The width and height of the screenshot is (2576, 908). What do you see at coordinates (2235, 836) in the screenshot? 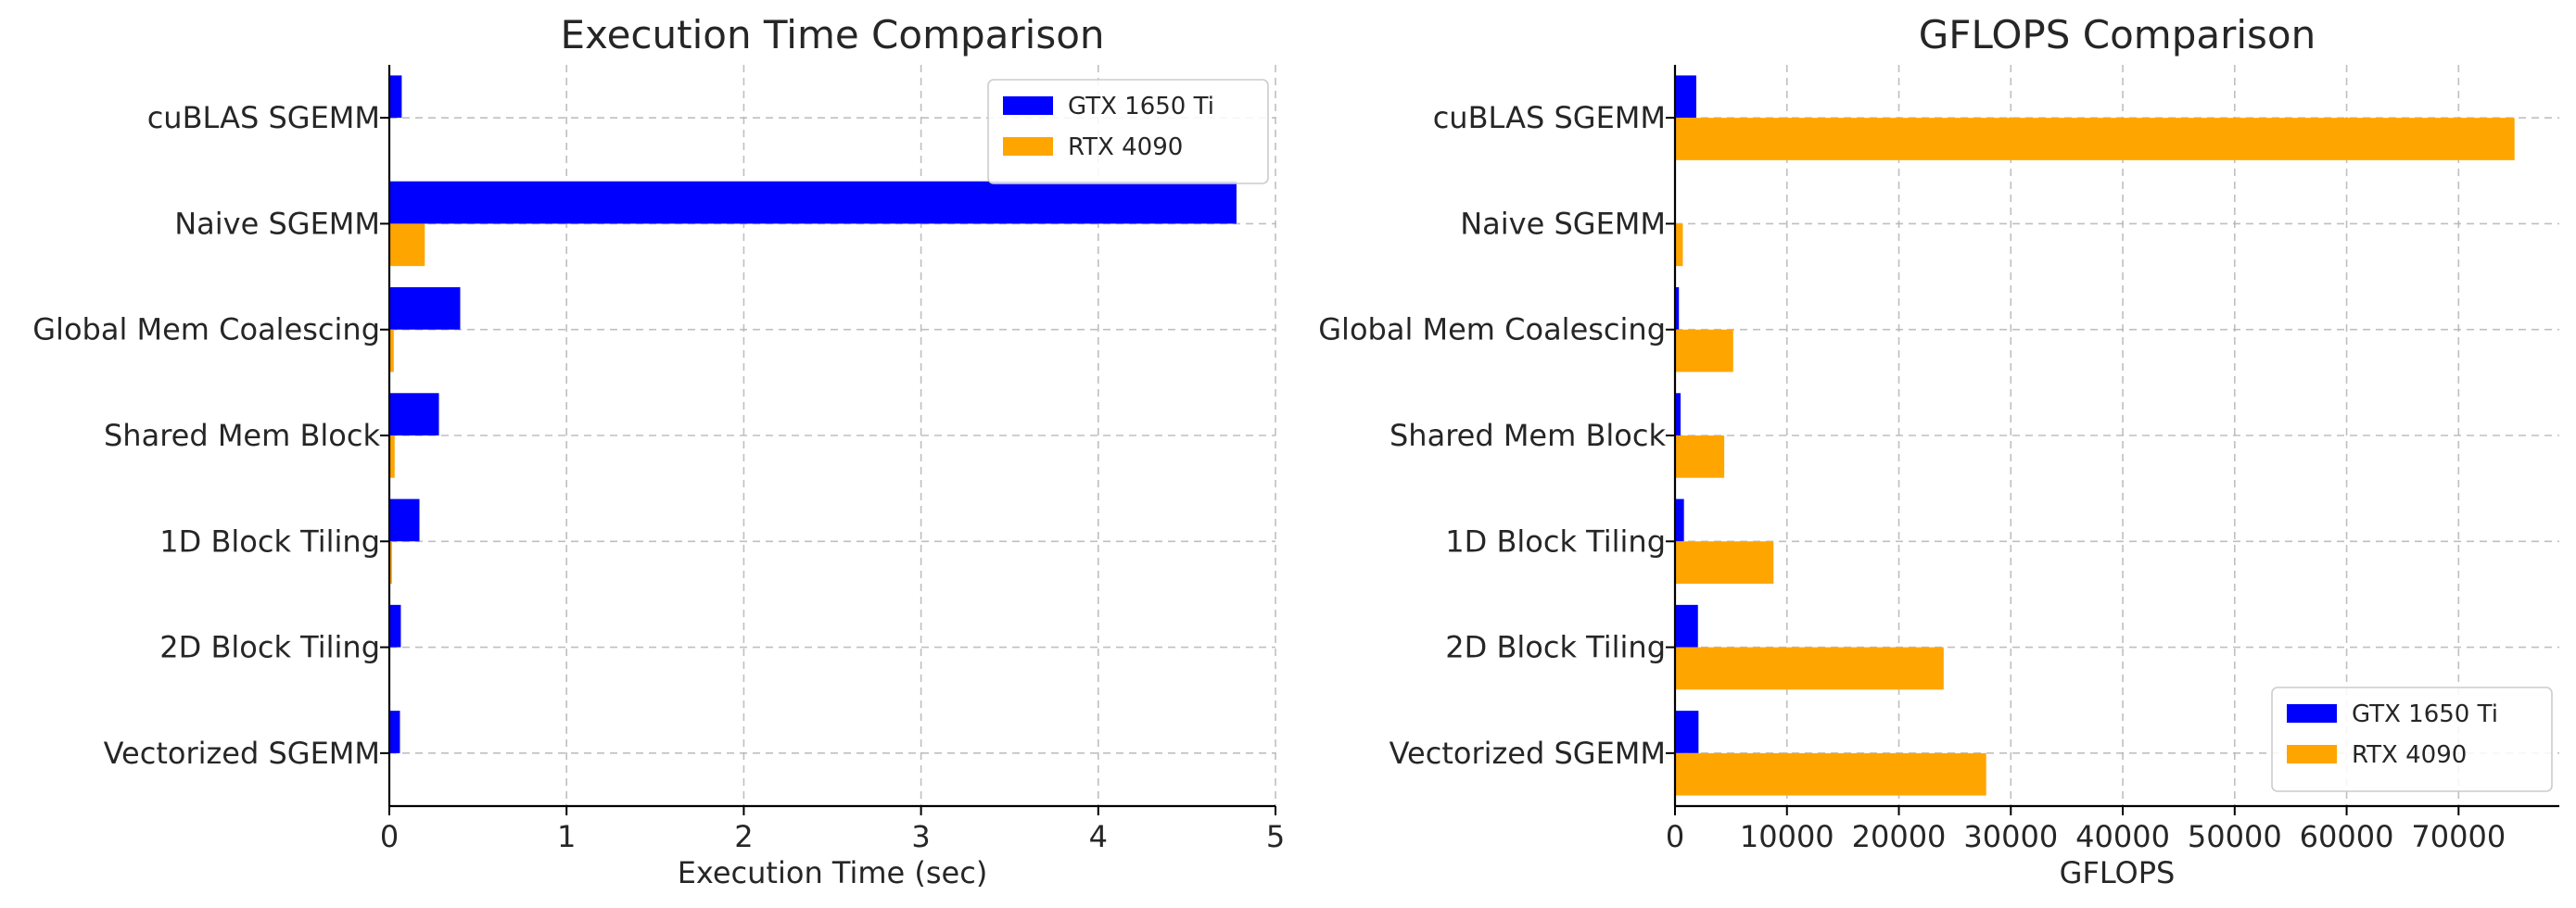
I see `x-tick-label: 50000` at bounding box center [2235, 836].